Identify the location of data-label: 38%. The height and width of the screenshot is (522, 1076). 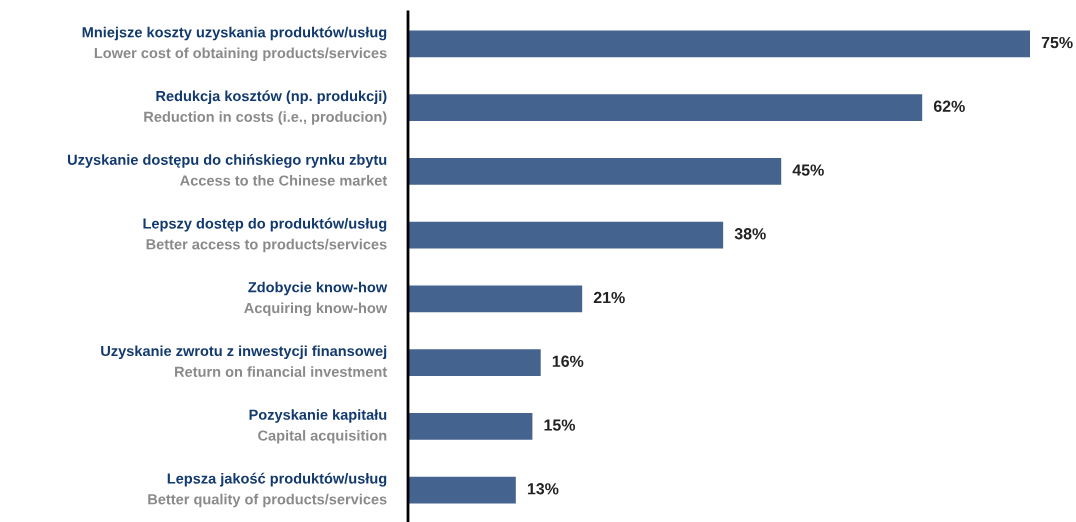
(750, 234).